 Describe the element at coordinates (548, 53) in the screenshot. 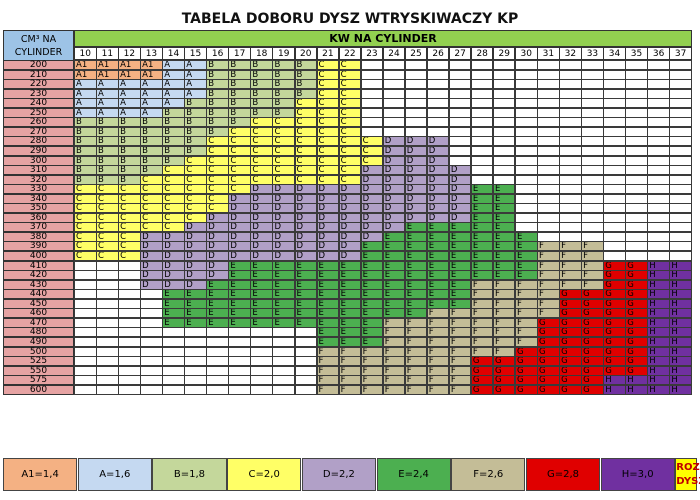

I see `kw-column-header: 31` at that location.